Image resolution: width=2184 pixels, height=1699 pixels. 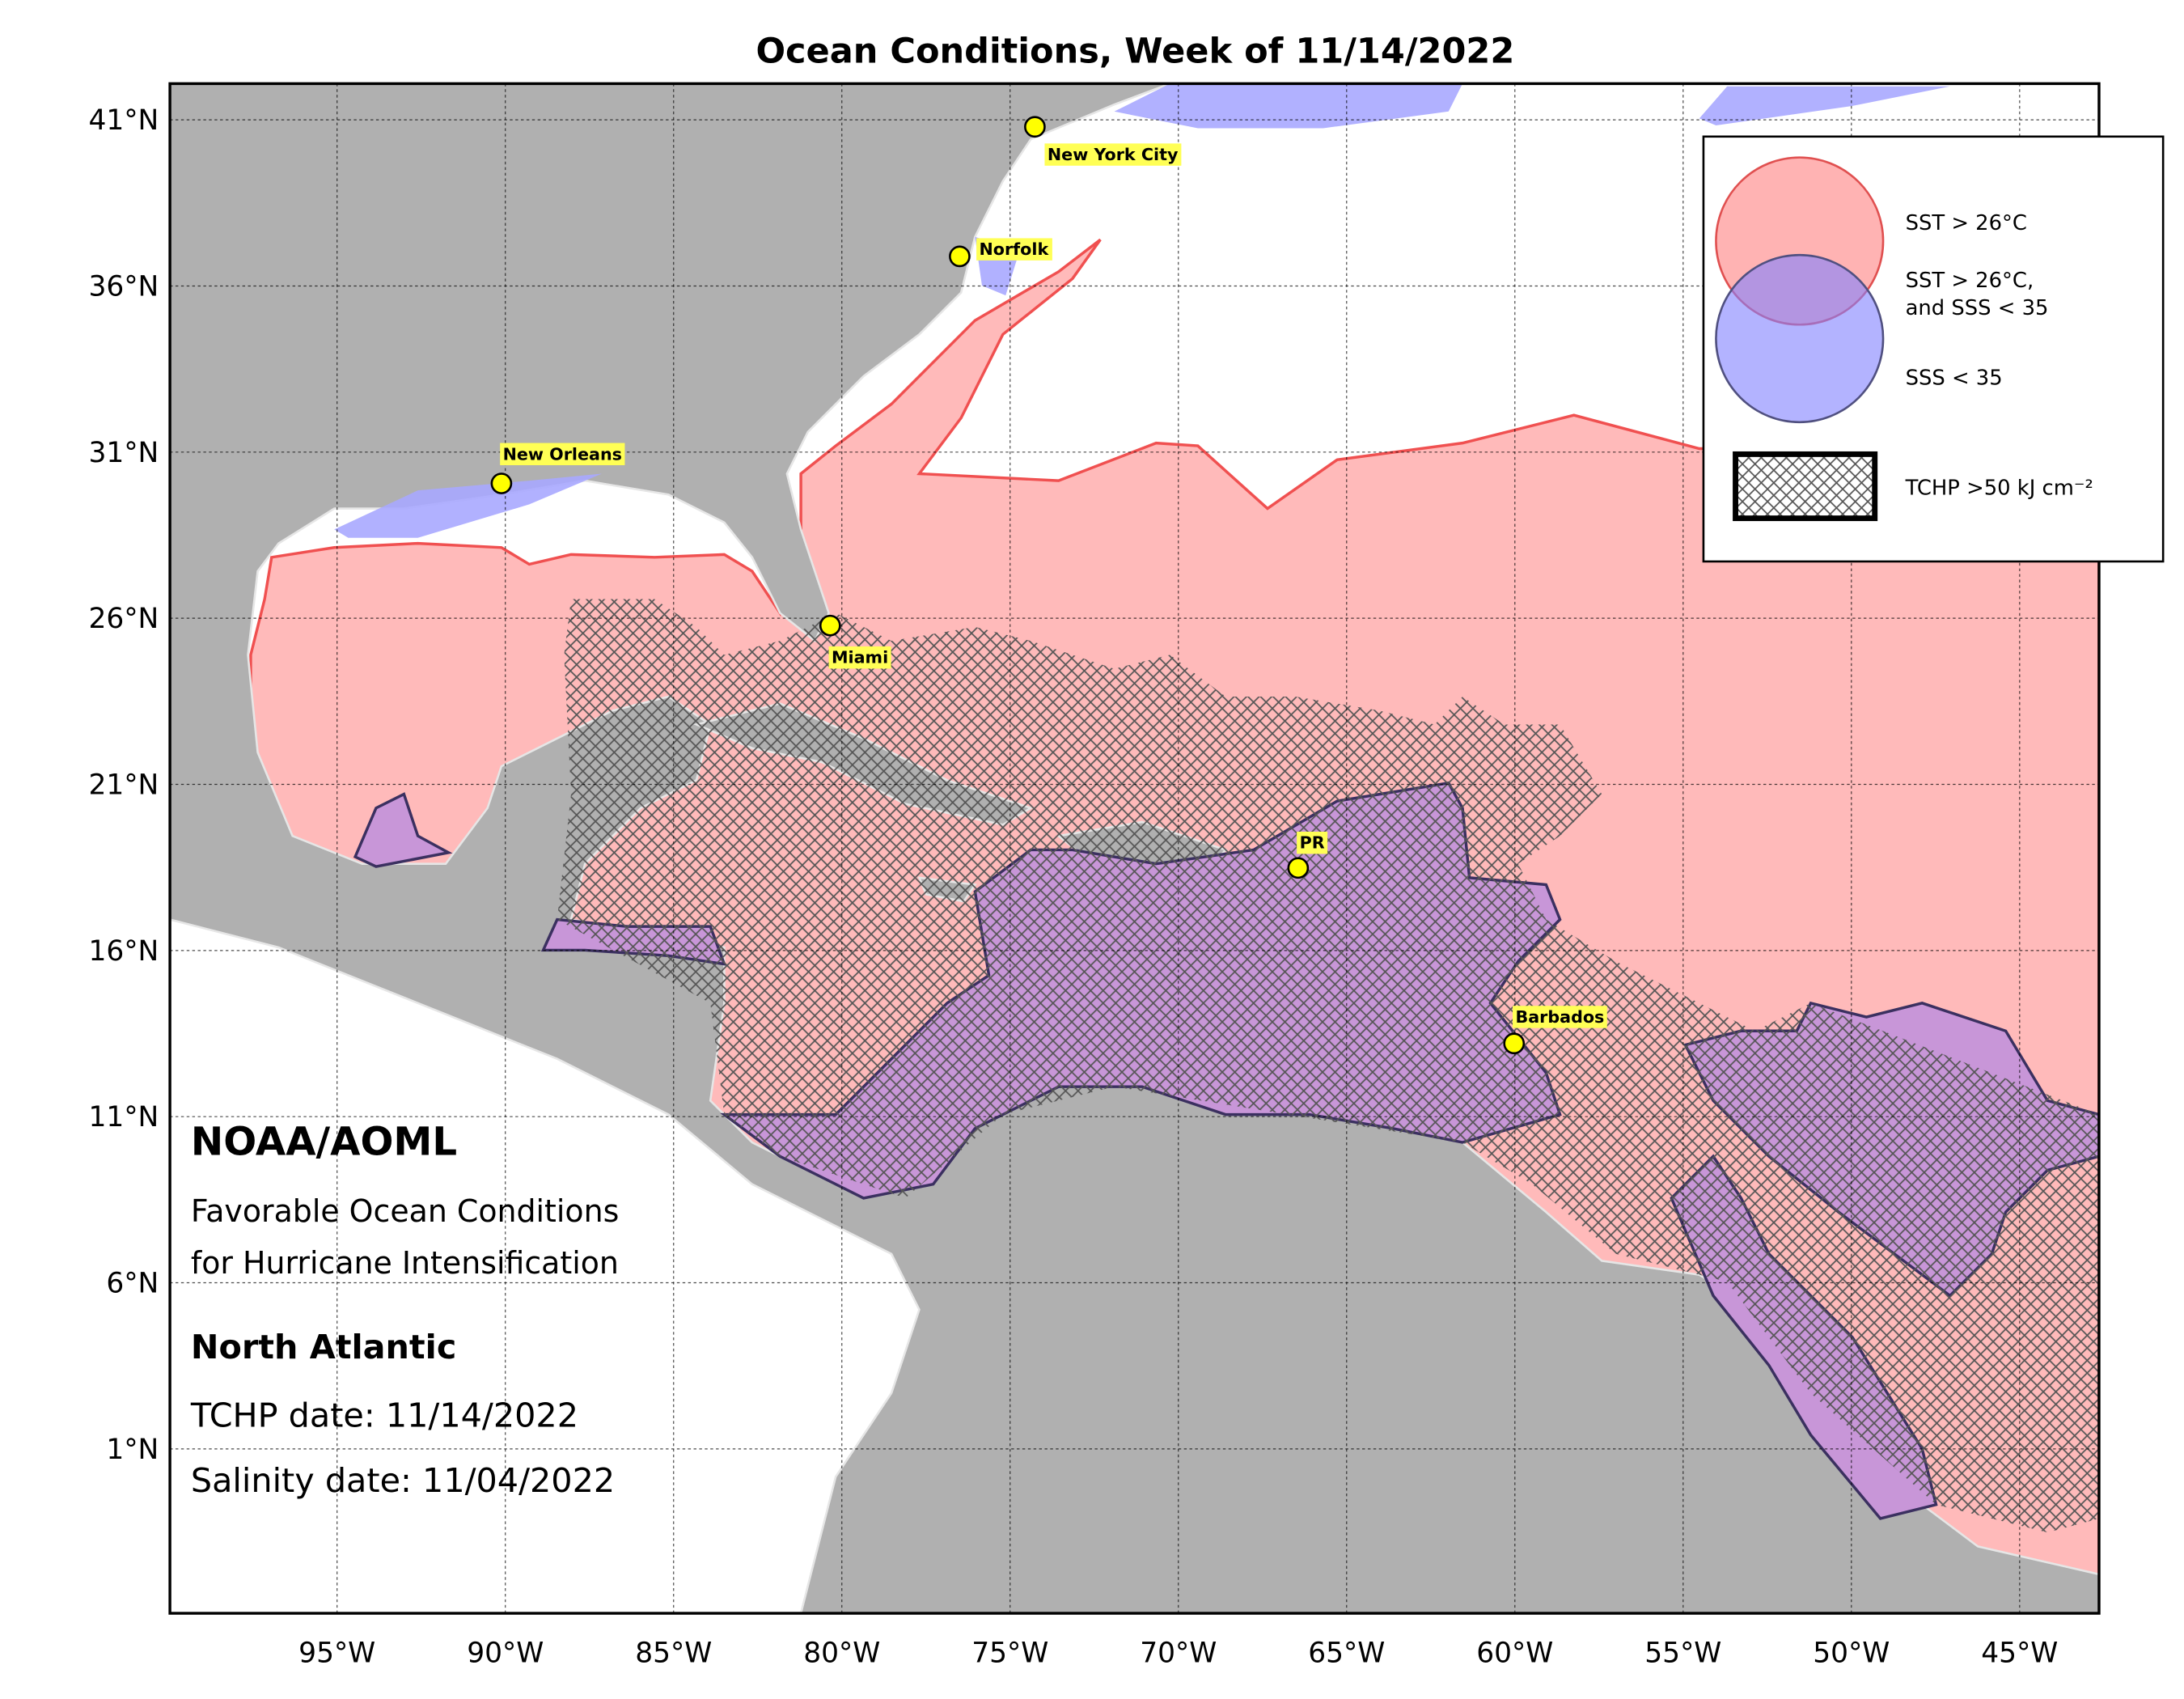 I want to click on lon-tick-label: 60°W, so click(x=1514, y=1653).